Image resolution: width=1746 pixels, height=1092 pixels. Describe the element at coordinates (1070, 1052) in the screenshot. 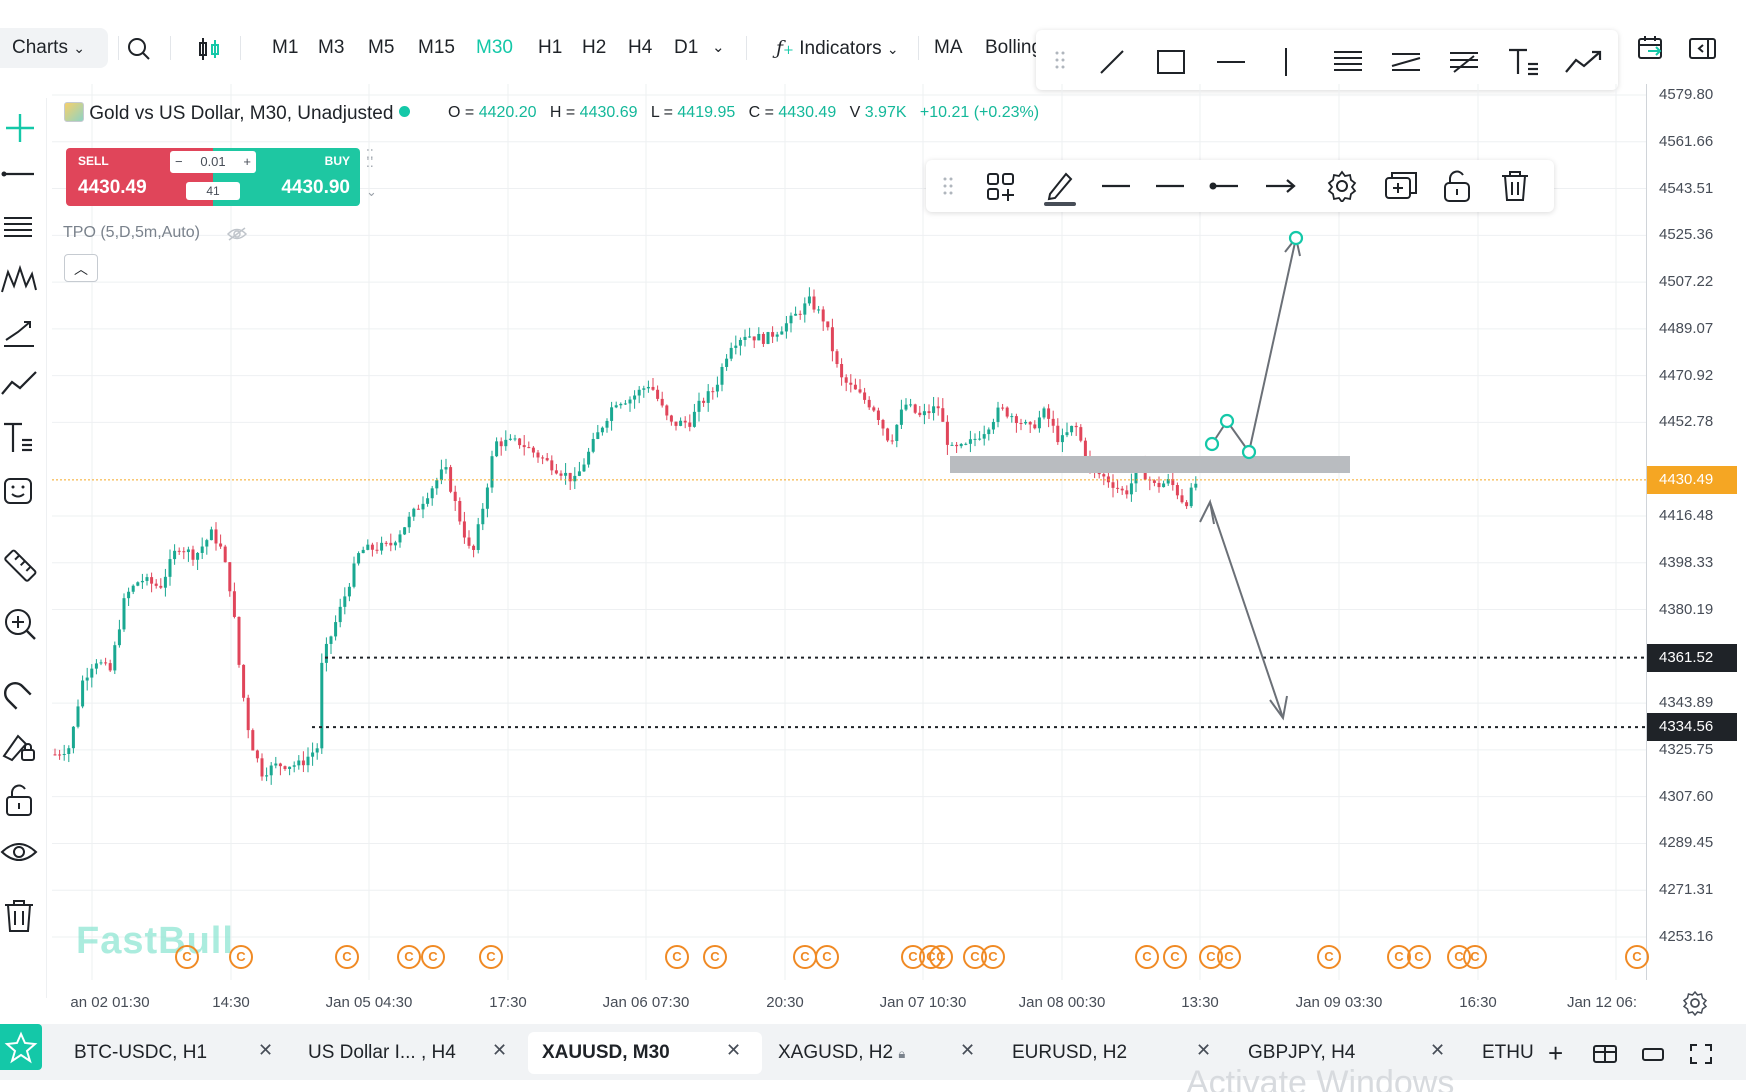

I see `tab-eurusd: EURUSD, H2` at that location.